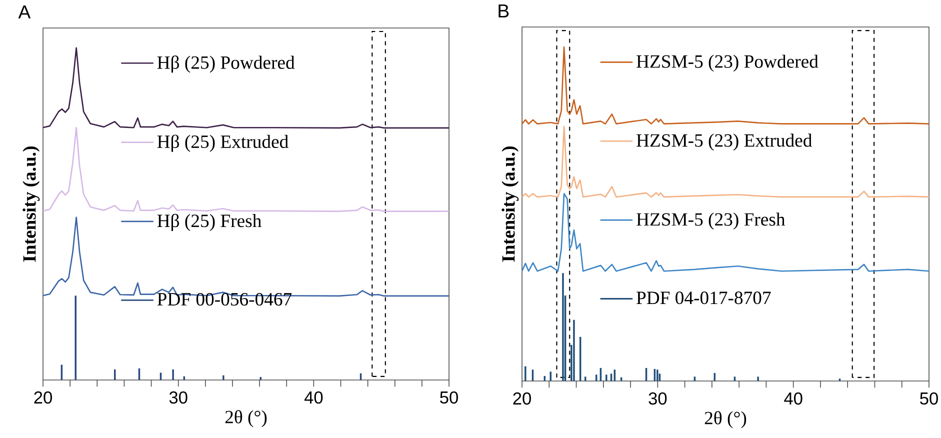 The width and height of the screenshot is (941, 438). What do you see at coordinates (703, 298) in the screenshot?
I see `legend-label: PDF 04-017-8707` at bounding box center [703, 298].